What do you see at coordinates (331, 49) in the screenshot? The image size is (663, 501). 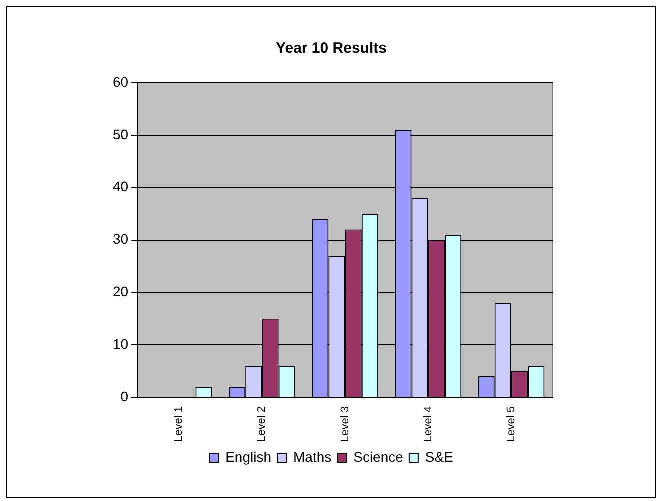 I see `chart-title: Year 10 Results` at bounding box center [331, 49].